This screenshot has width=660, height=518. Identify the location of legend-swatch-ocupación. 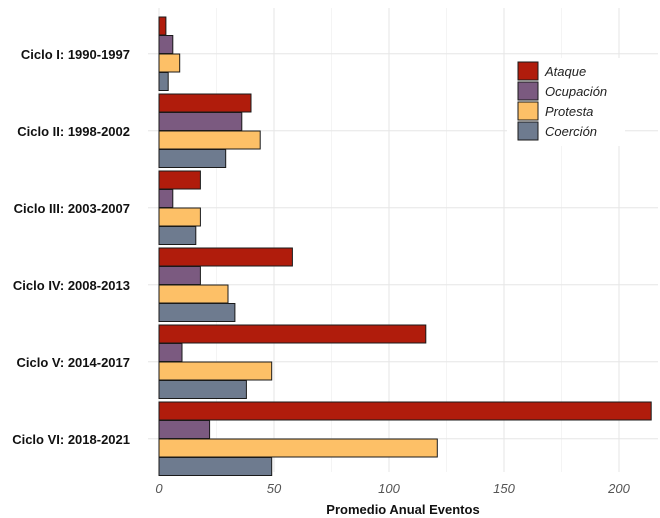
(528, 91).